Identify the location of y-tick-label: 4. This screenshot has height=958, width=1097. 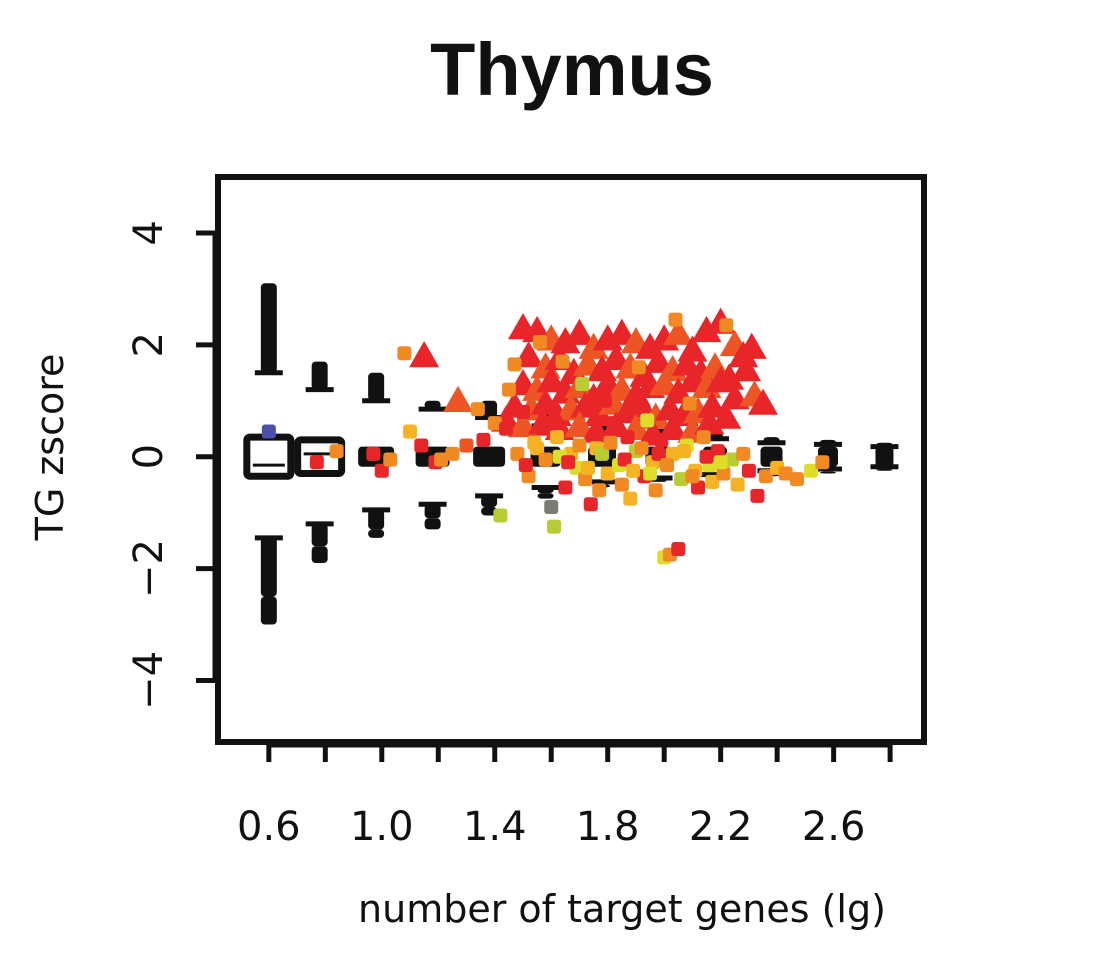
(149, 232).